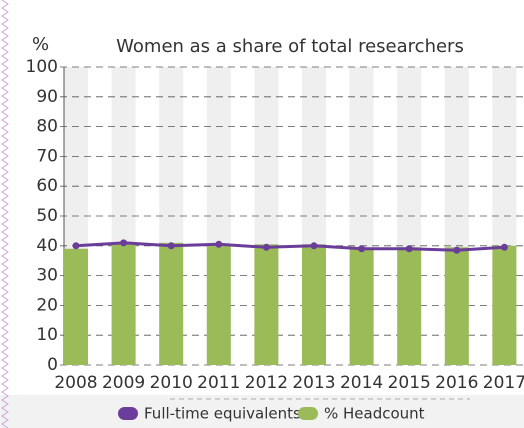  I want to click on x-tick-label: 2008, so click(75, 383).